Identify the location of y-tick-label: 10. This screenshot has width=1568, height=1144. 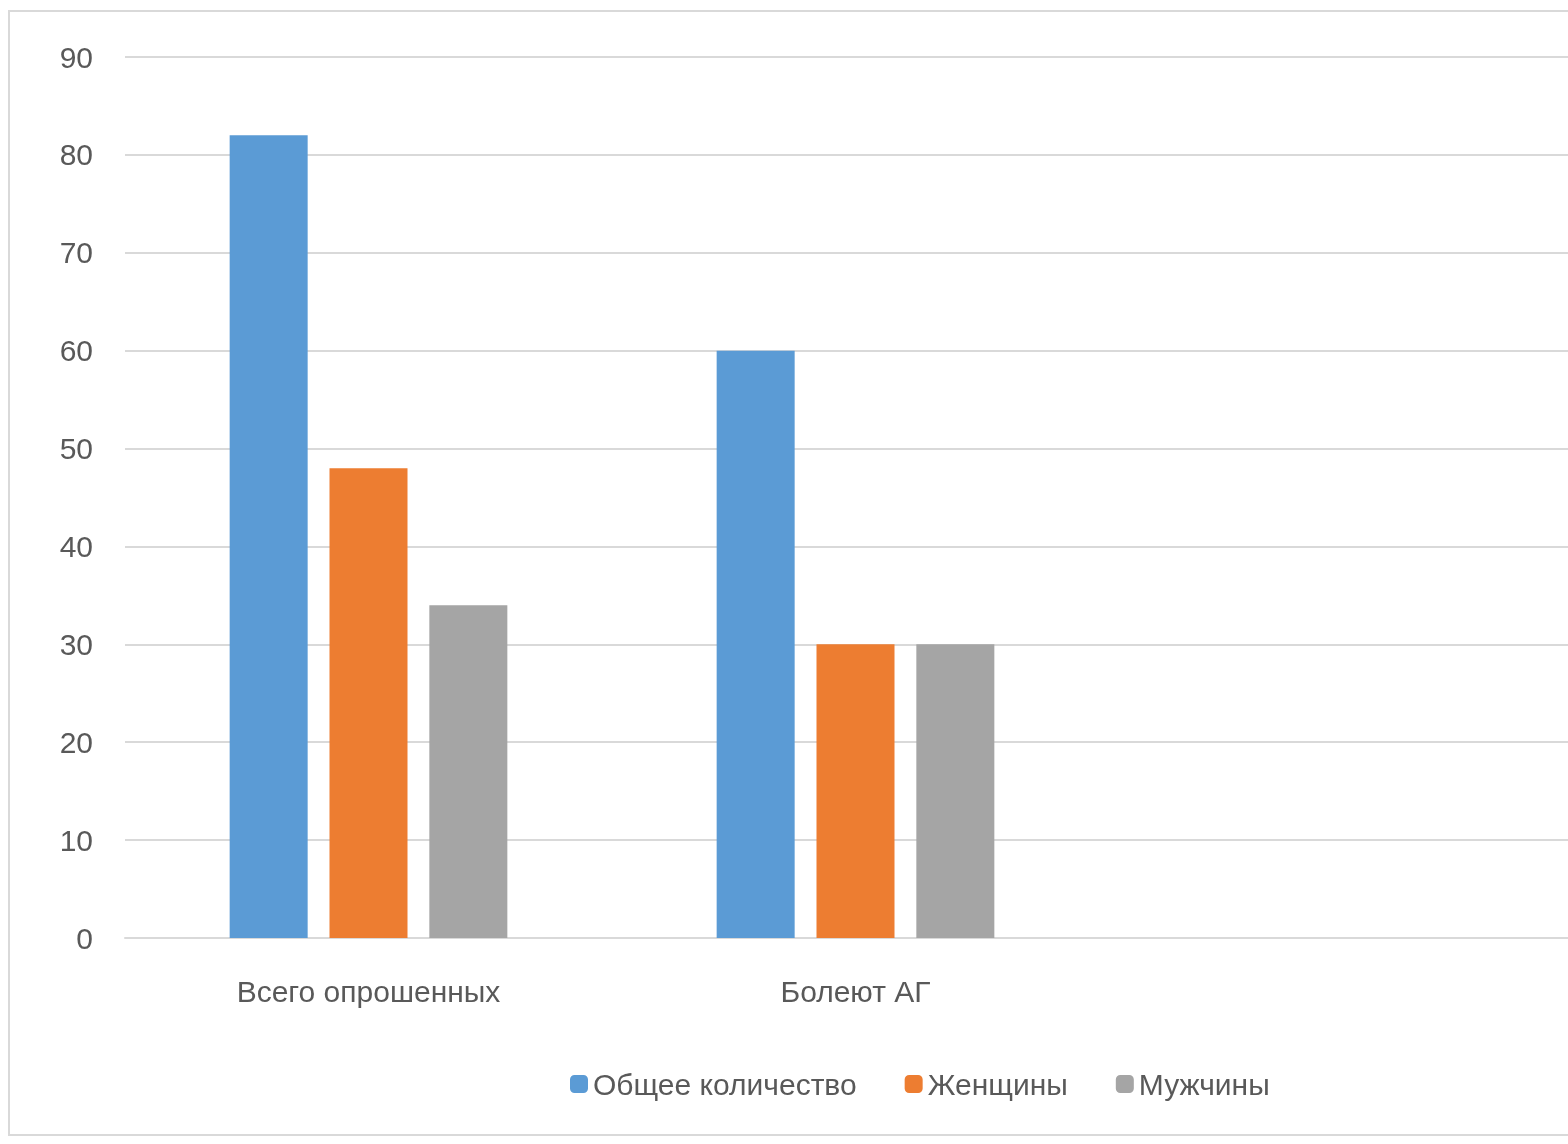
(76, 840).